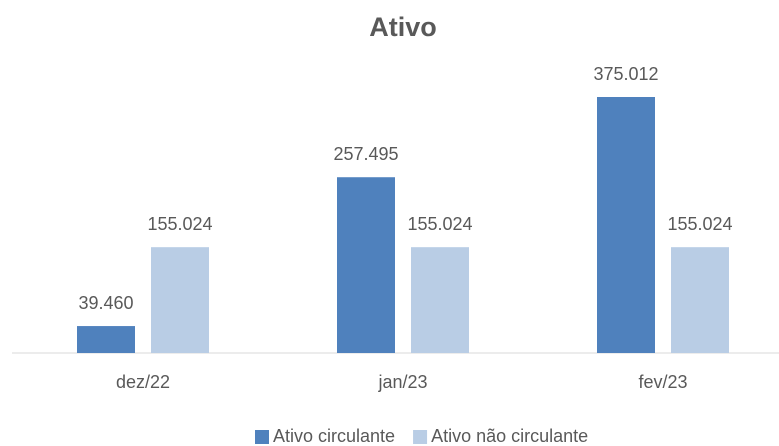  I want to click on x-tick-label: dez/22, so click(143, 382).